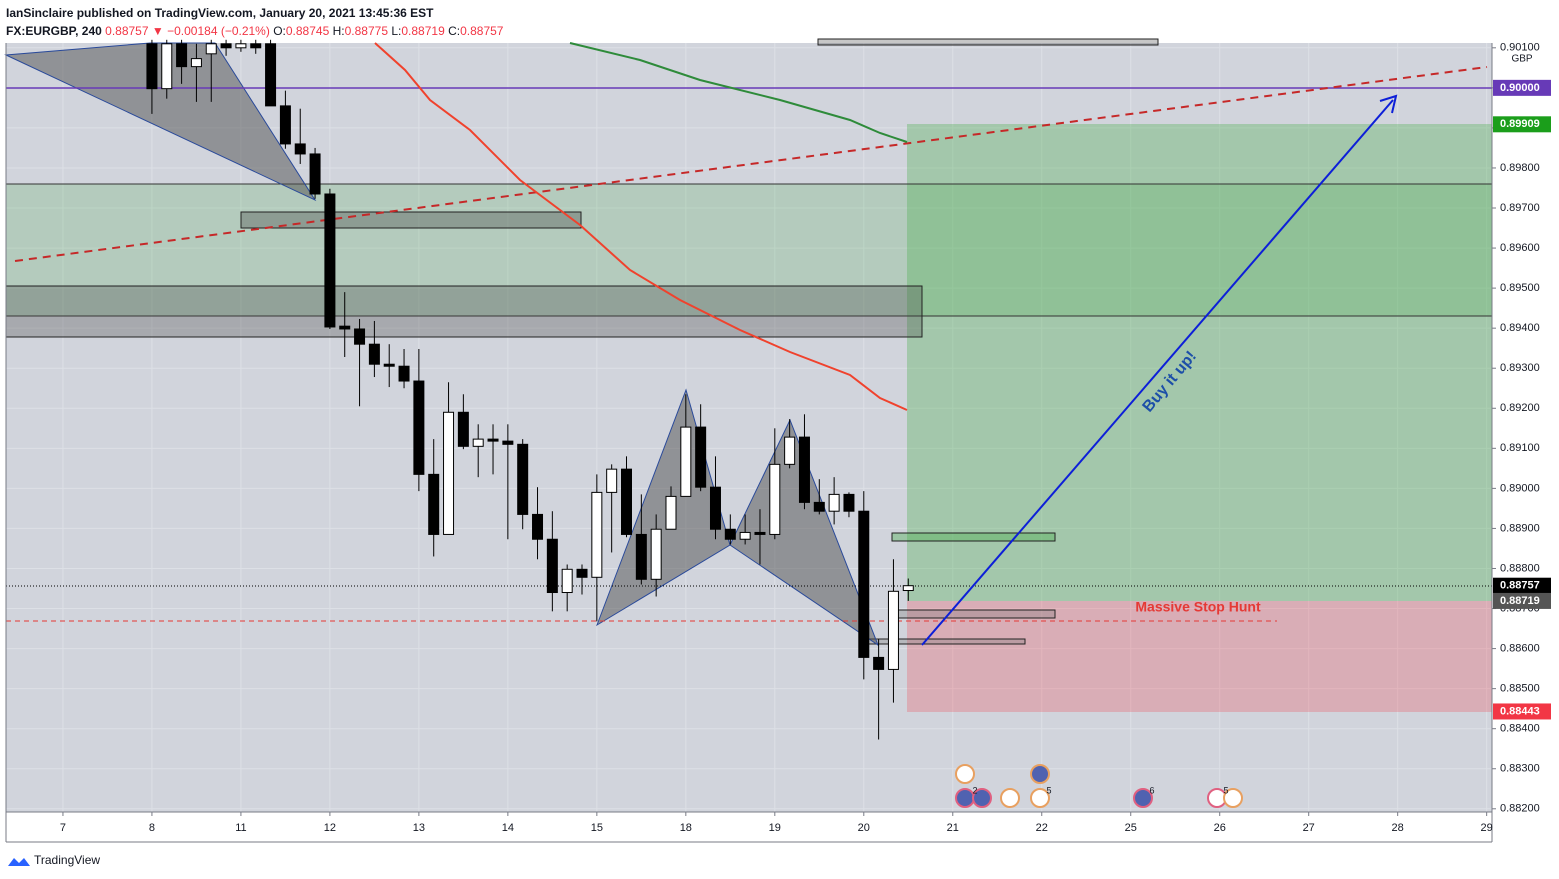 Image resolution: width=1559 pixels, height=879 pixels. Describe the element at coordinates (366, 31) in the screenshot. I see `ohlc-h-value: 0.88775` at that location.